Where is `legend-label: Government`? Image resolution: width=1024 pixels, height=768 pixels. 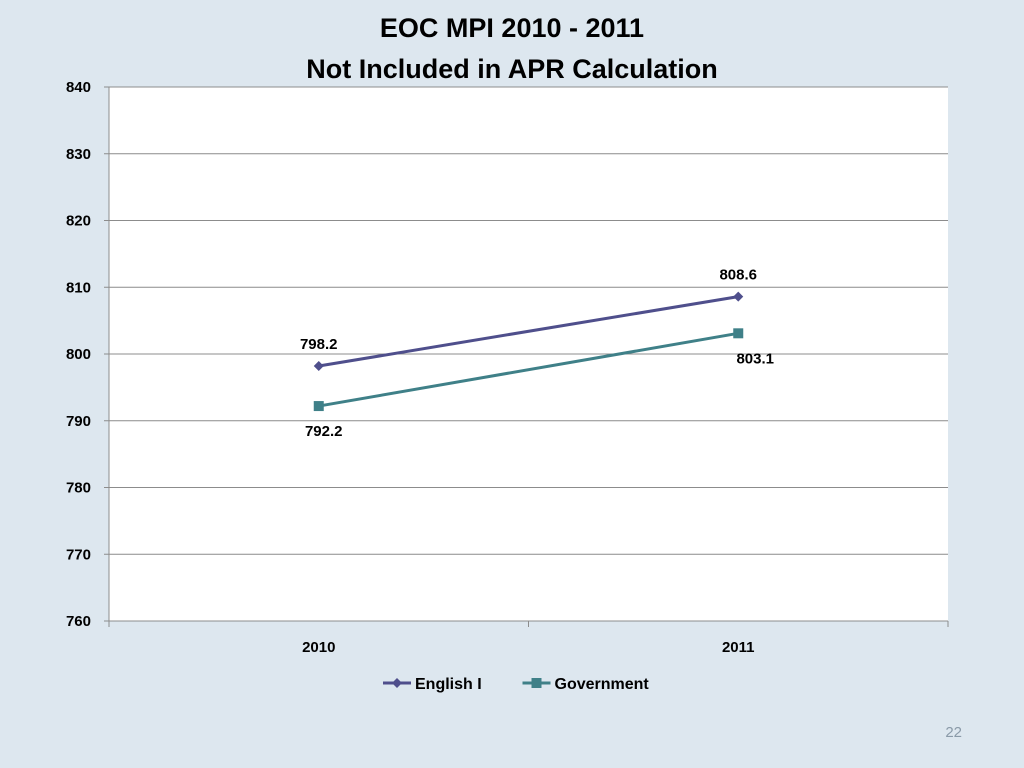 legend-label: Government is located at coordinates (602, 684).